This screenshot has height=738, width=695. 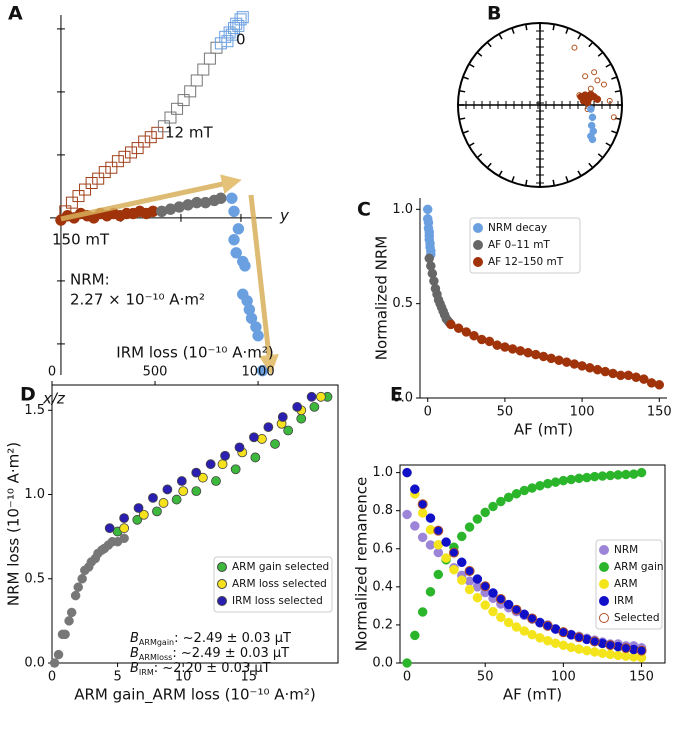 I want to click on y-tick-label: 0.4, so click(x=382, y=586).